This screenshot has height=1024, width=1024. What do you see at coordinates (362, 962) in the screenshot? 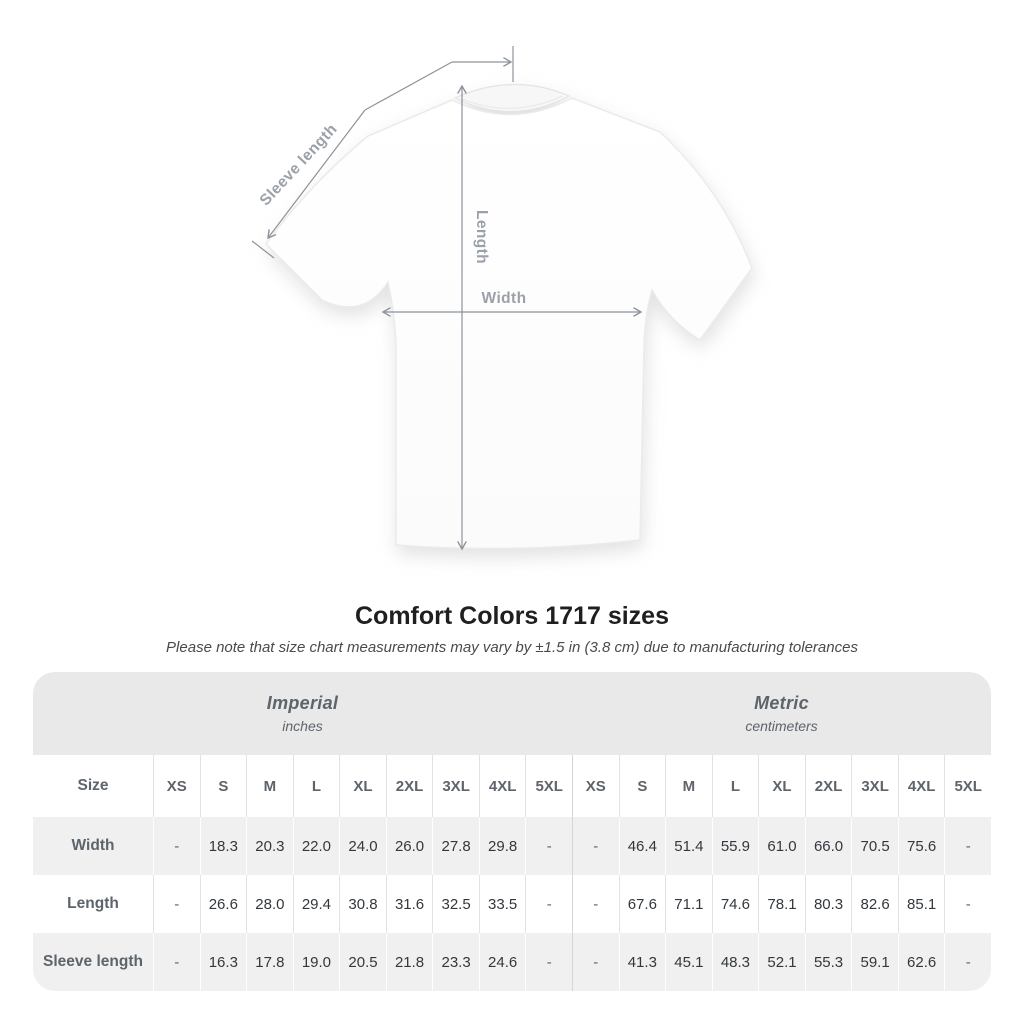
I see `value-cell: 20.5` at bounding box center [362, 962].